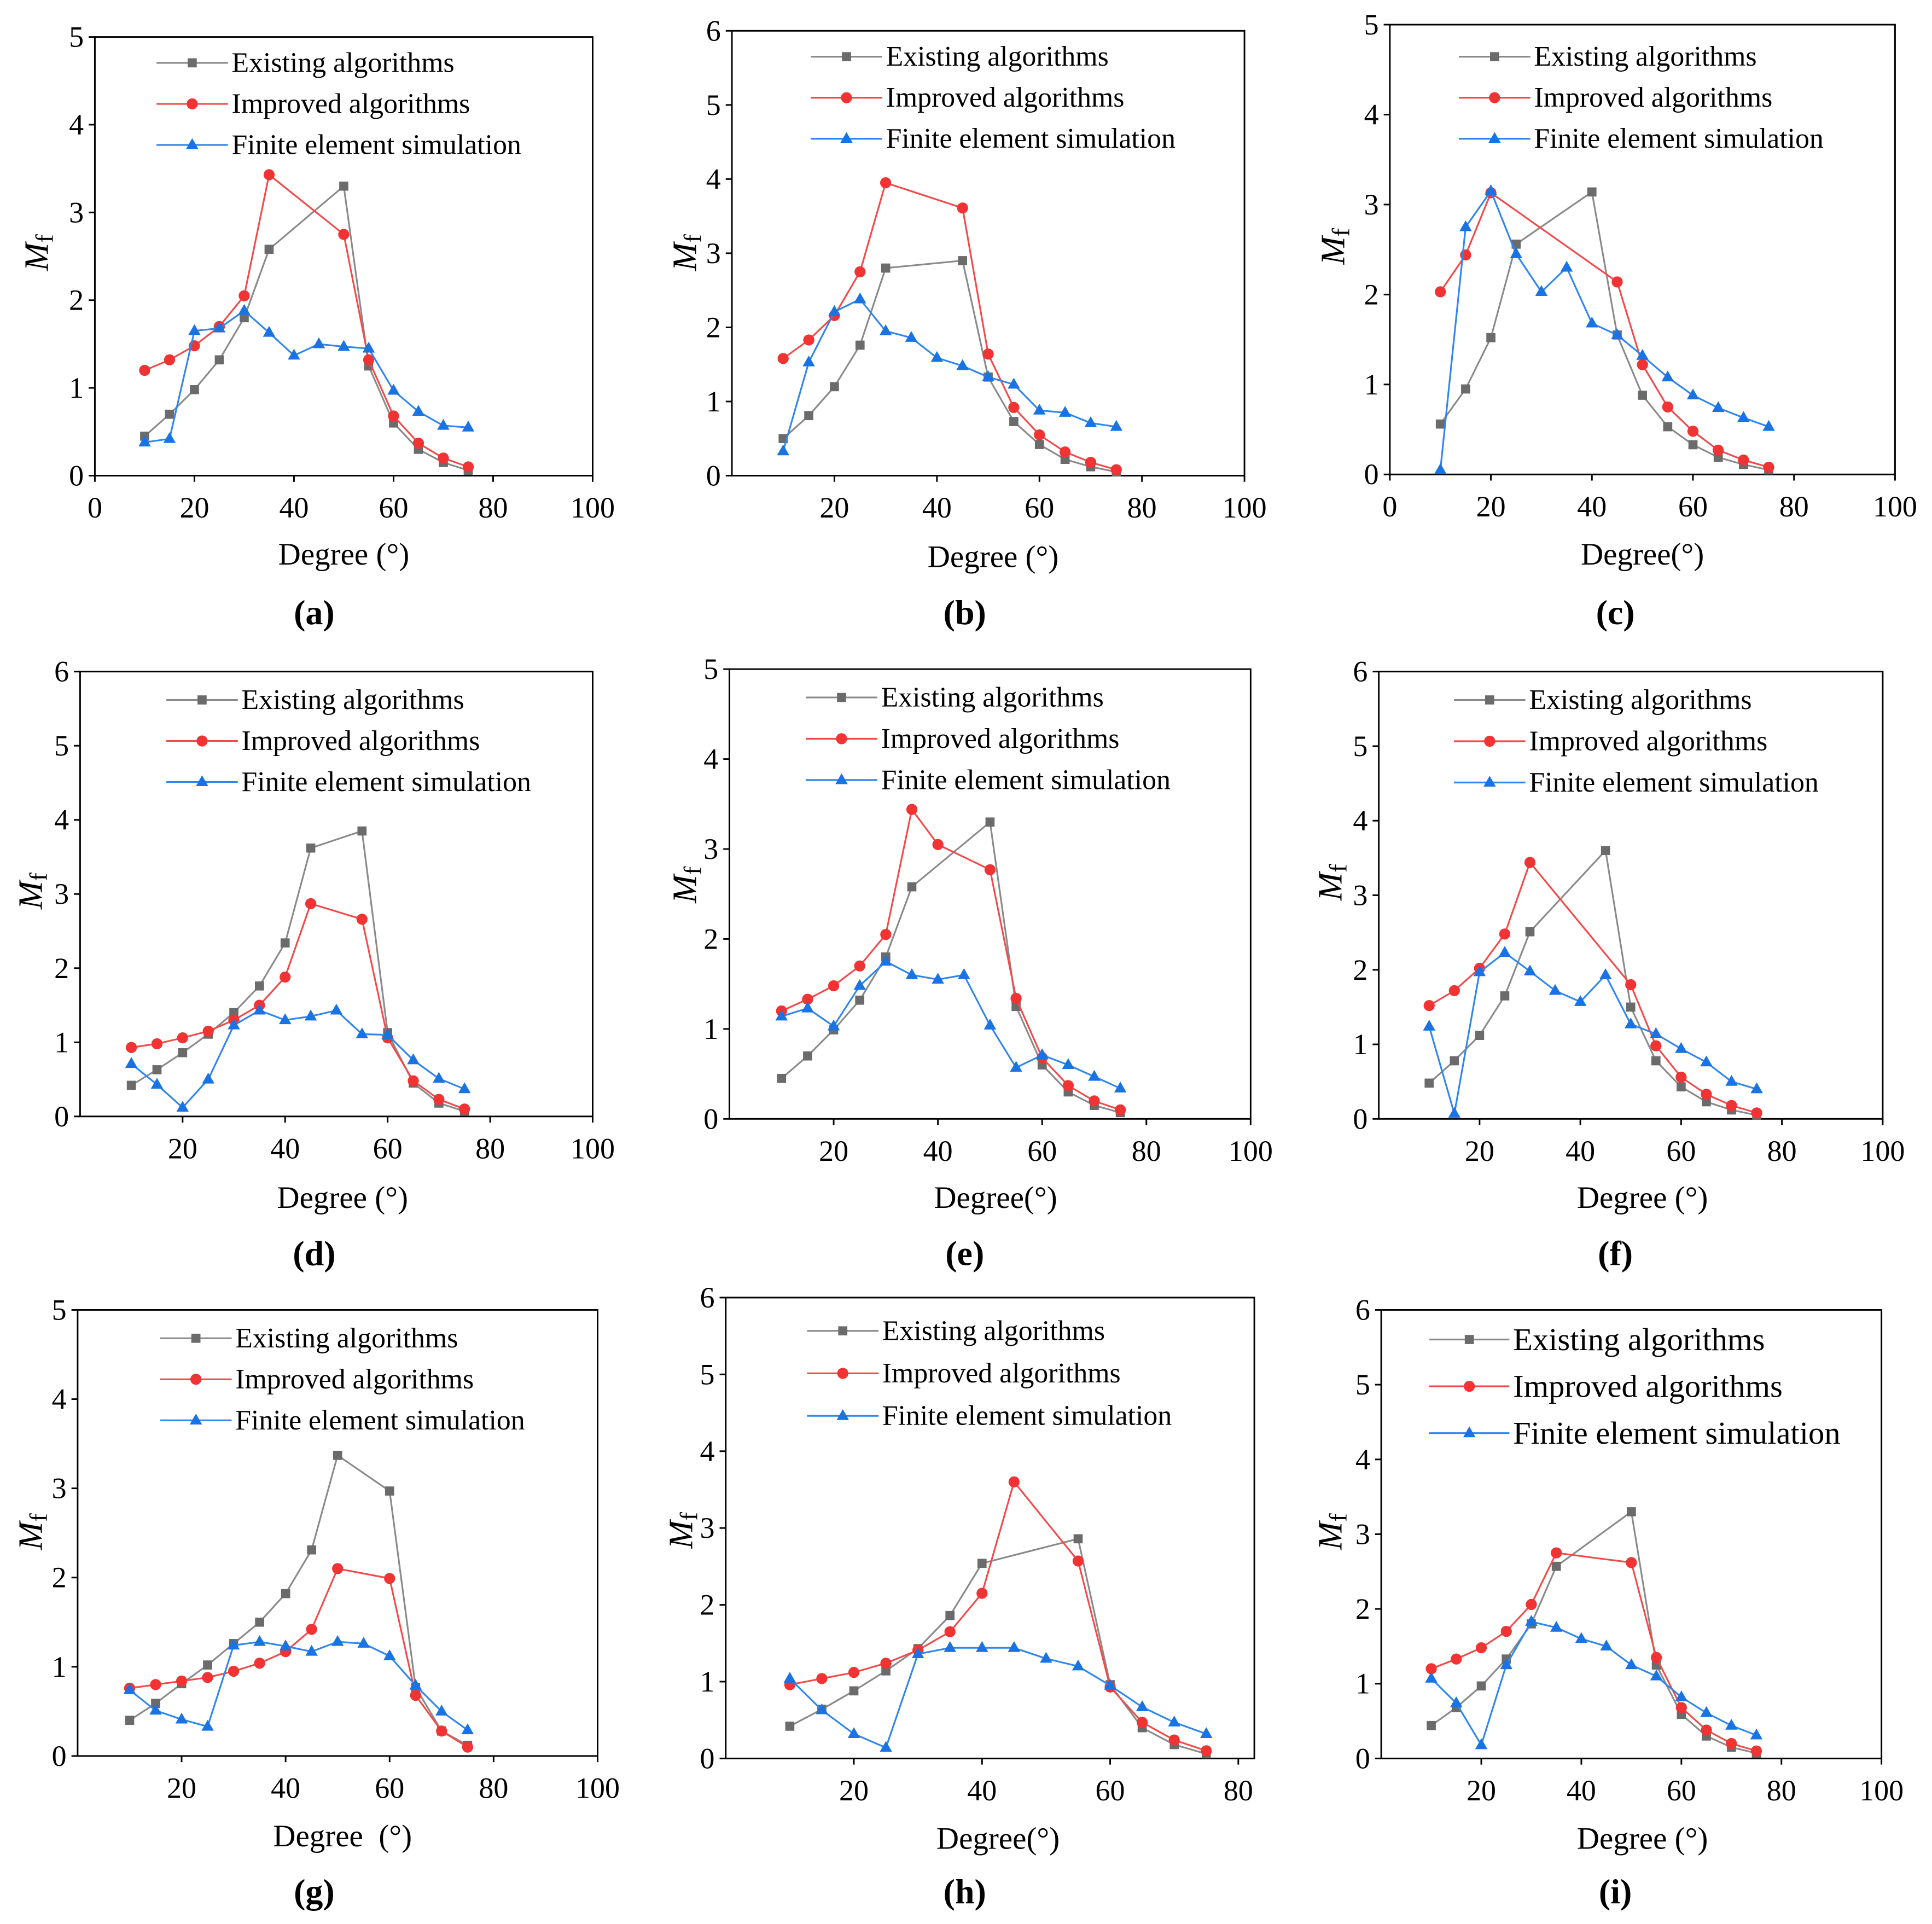  Describe the element at coordinates (38, 1517) in the screenshot. I see `y-axis-title-subscript: f` at that location.